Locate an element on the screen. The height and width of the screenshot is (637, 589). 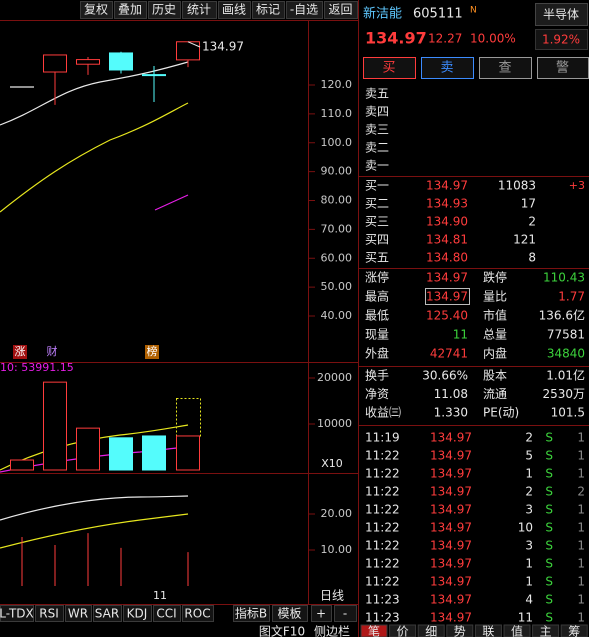
indicator-tick-label: 10.00 is located at coordinates (337, 549).